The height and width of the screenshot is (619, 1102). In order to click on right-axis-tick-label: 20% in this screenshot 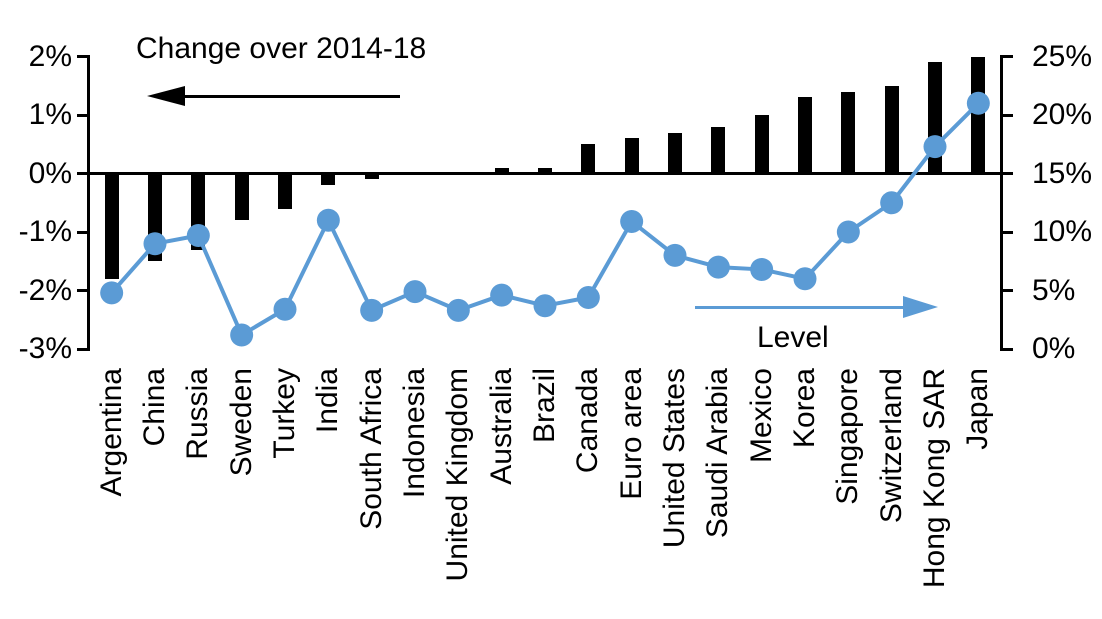, I will do `click(1062, 114)`.